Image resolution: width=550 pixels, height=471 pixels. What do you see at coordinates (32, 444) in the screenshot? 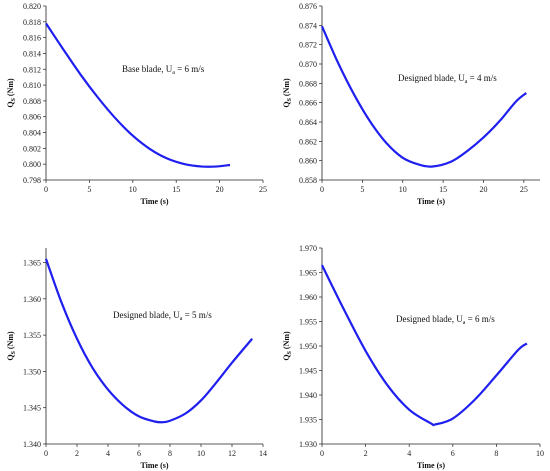
I see `y-tick-label: 1.340` at bounding box center [32, 444].